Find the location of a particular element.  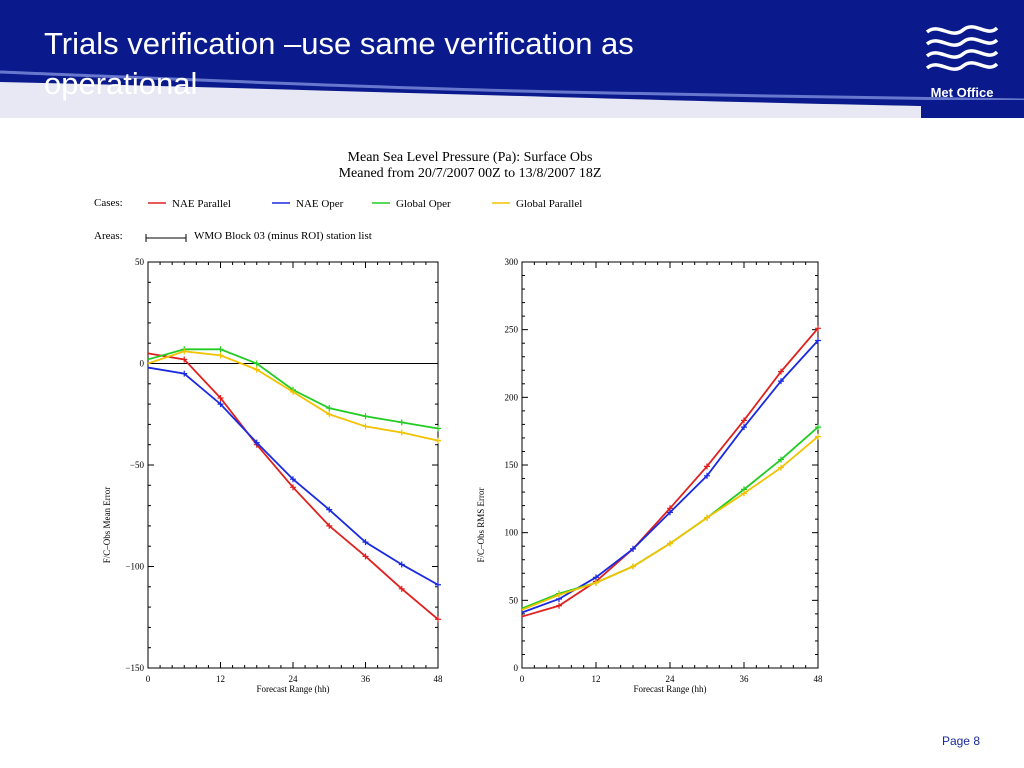

areas-text: WMO Block 03 (minus ROI) station list is located at coordinates (283, 236).